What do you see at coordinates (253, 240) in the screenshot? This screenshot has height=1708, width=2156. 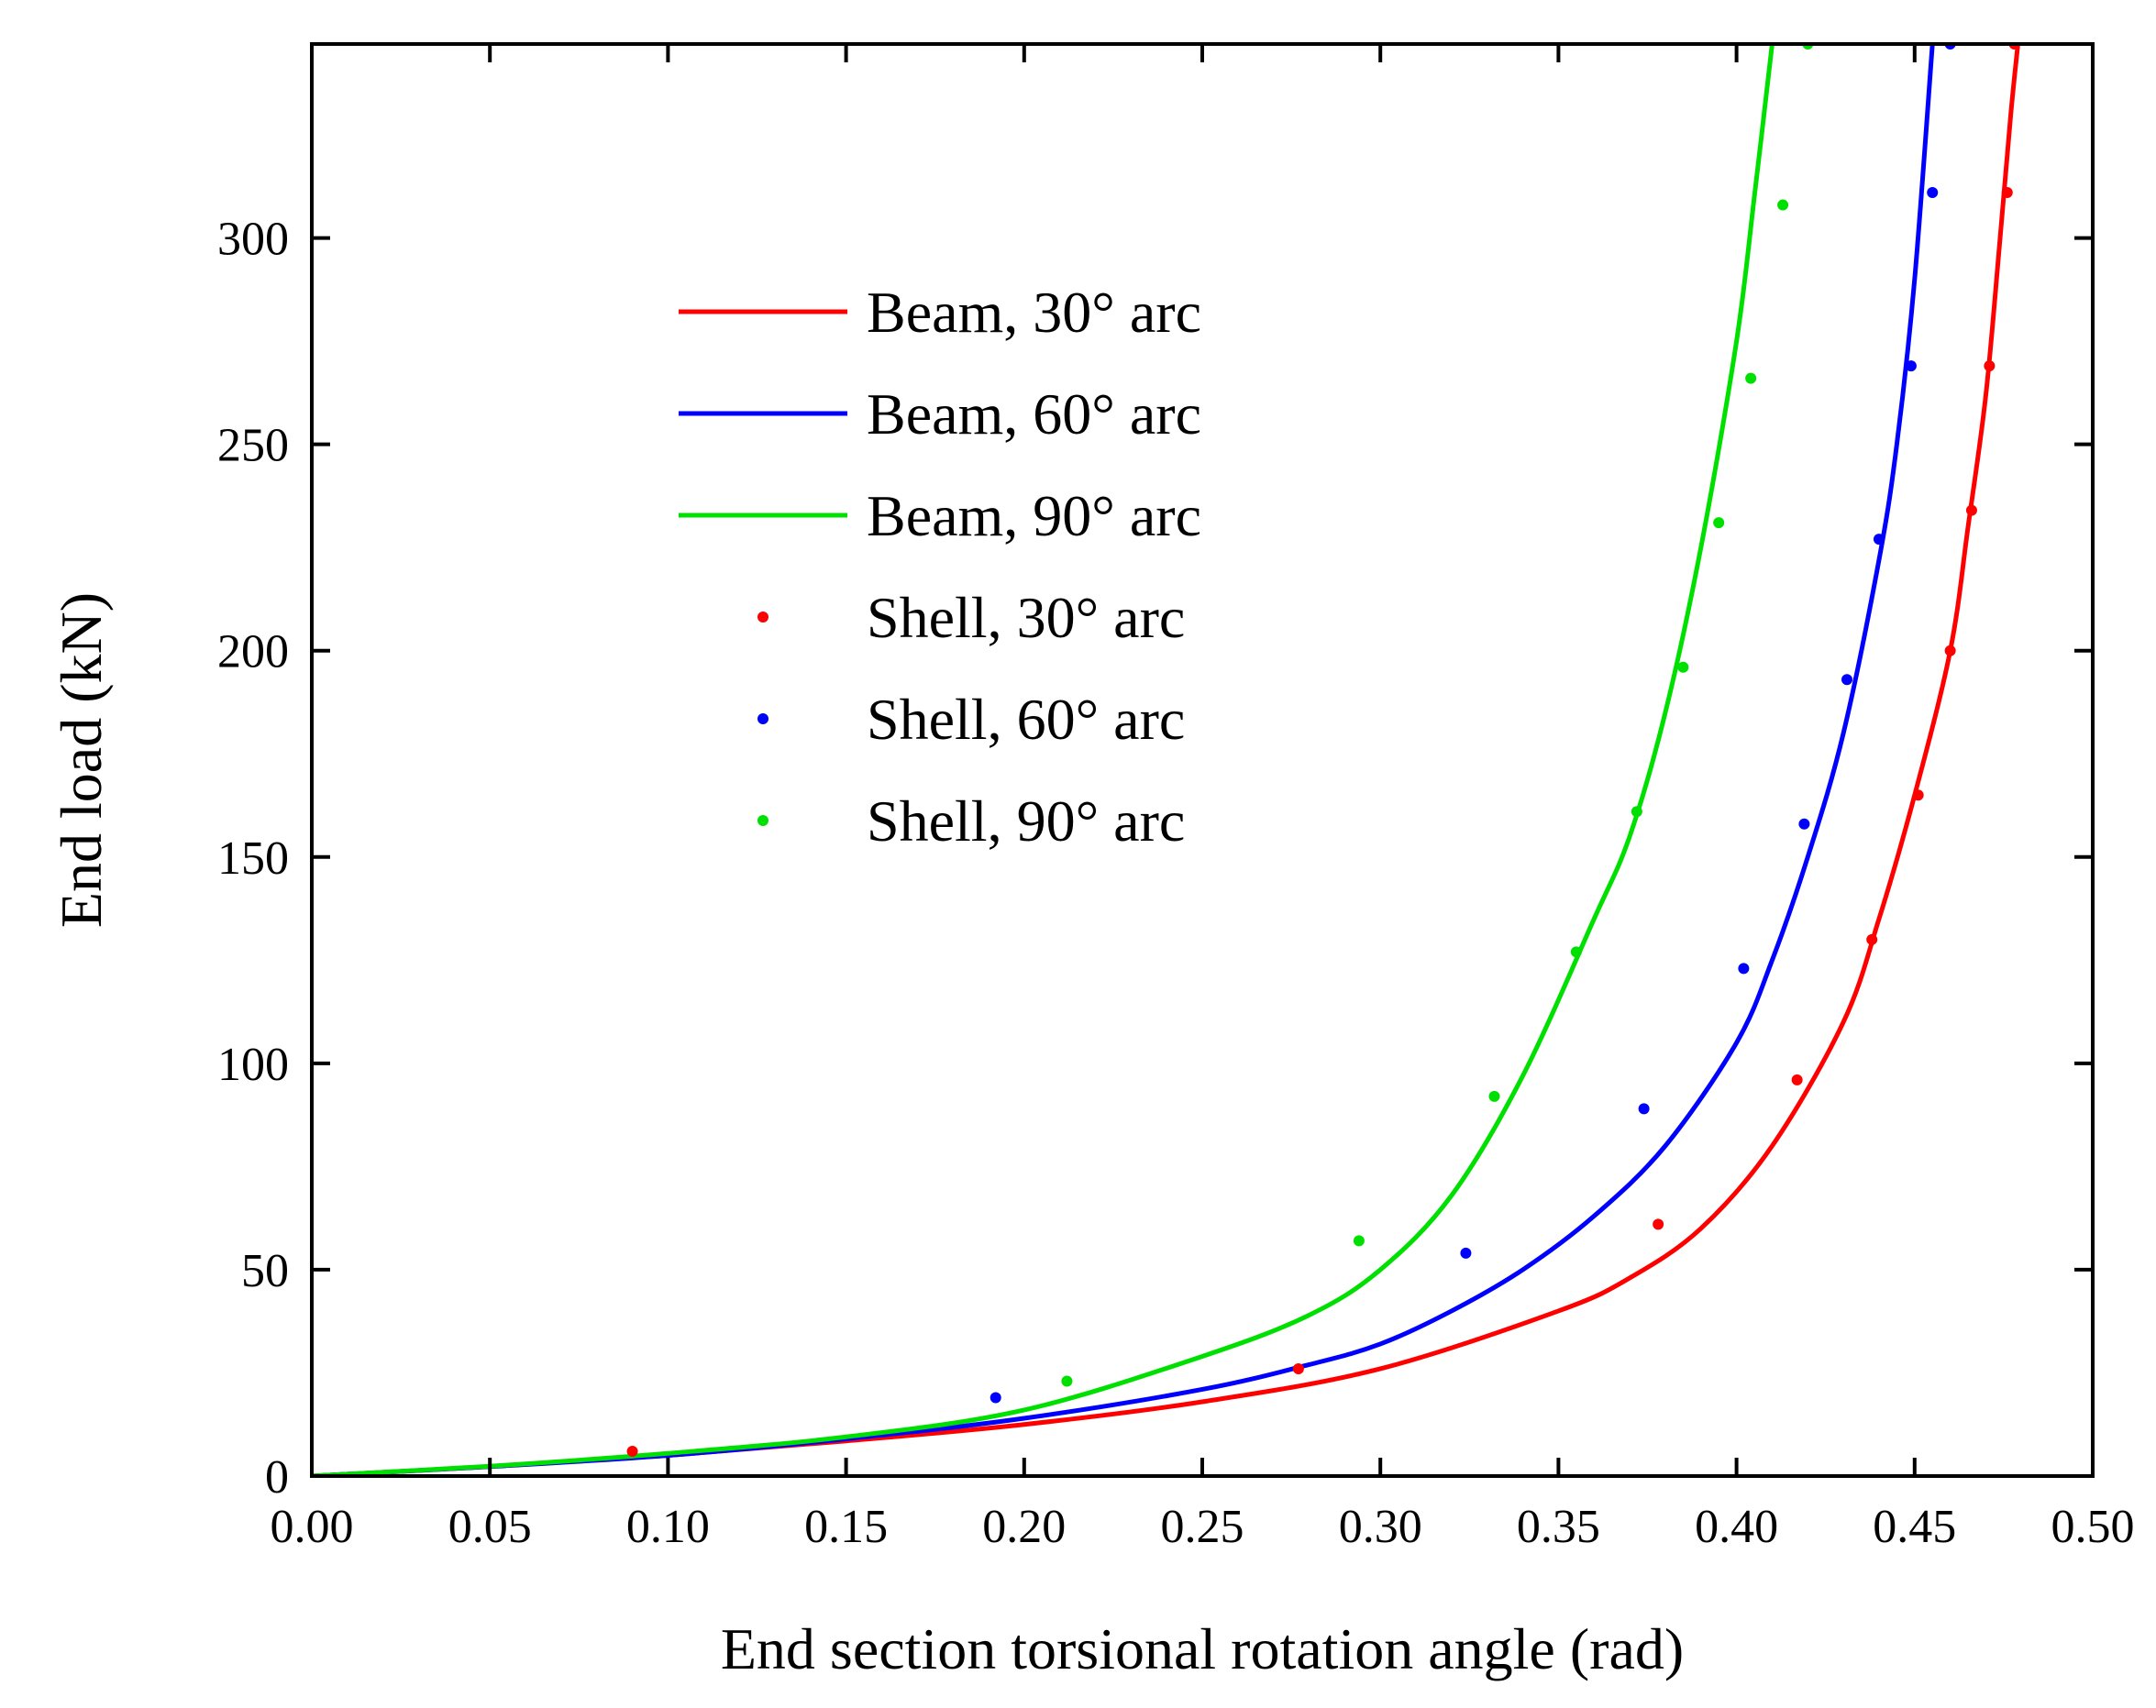 I see `y-tick-label: 300` at bounding box center [253, 240].